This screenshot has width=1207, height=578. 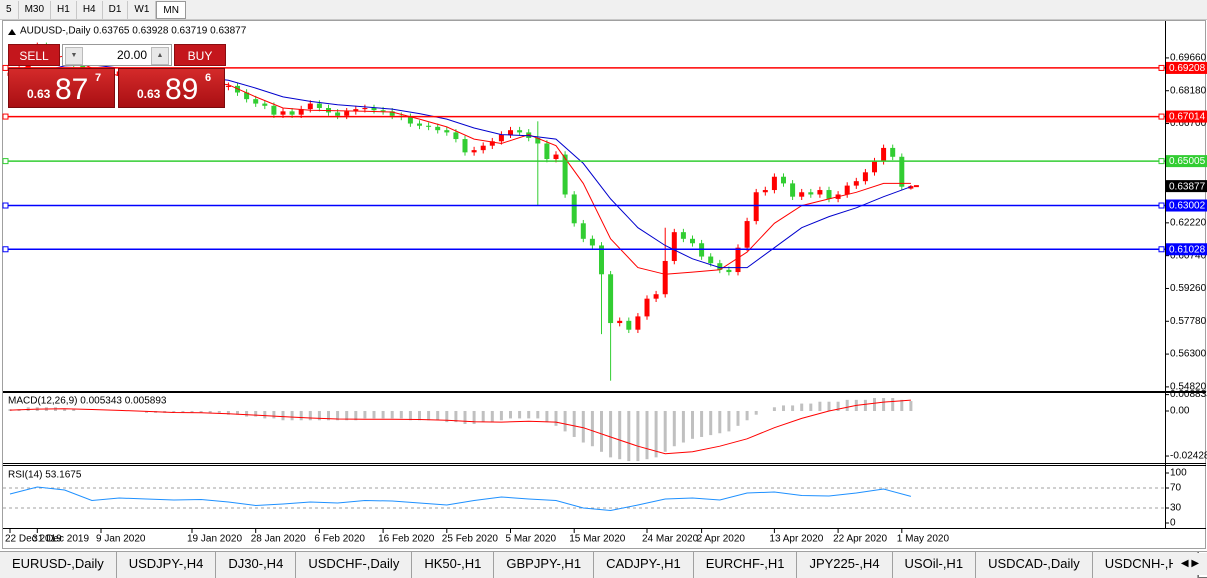 What do you see at coordinates (167, 565) in the screenshot?
I see `chart-tab: USDJPY-,H4` at bounding box center [167, 565].